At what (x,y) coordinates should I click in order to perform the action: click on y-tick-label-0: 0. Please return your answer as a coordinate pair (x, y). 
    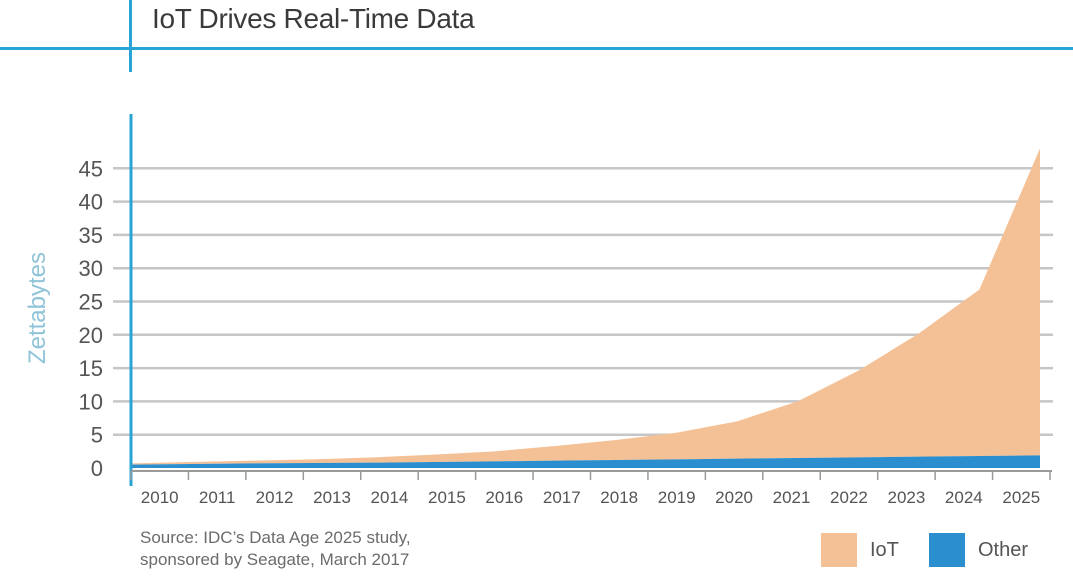
    Looking at the image, I should click on (97, 468).